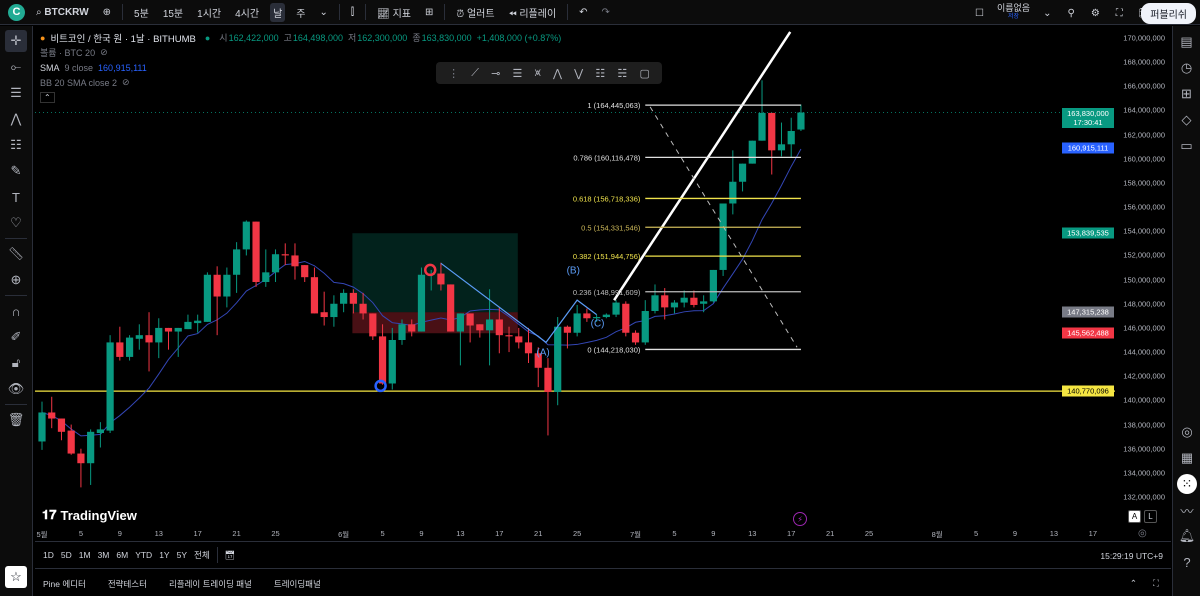  What do you see at coordinates (300, 82) in the screenshot?
I see `legend-bb-row: BB 20 SMA close 2 ⊘` at bounding box center [300, 82].